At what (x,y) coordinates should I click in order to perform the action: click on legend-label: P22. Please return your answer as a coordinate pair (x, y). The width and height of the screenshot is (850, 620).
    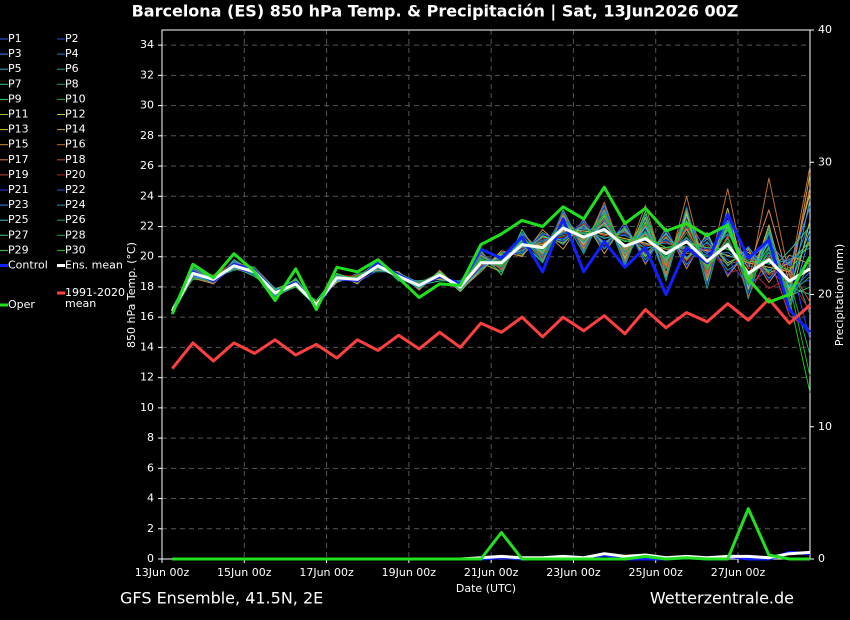
    Looking at the image, I should click on (75, 189).